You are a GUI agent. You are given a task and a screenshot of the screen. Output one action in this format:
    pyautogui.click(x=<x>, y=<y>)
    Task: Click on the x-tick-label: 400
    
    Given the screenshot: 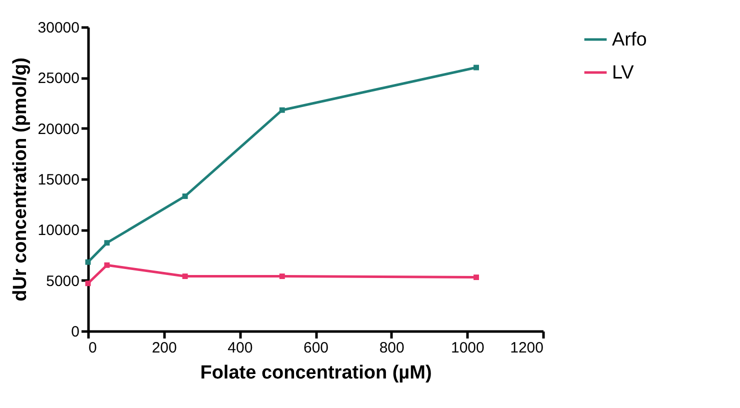 What is the action you would take?
    pyautogui.click(x=240, y=348)
    